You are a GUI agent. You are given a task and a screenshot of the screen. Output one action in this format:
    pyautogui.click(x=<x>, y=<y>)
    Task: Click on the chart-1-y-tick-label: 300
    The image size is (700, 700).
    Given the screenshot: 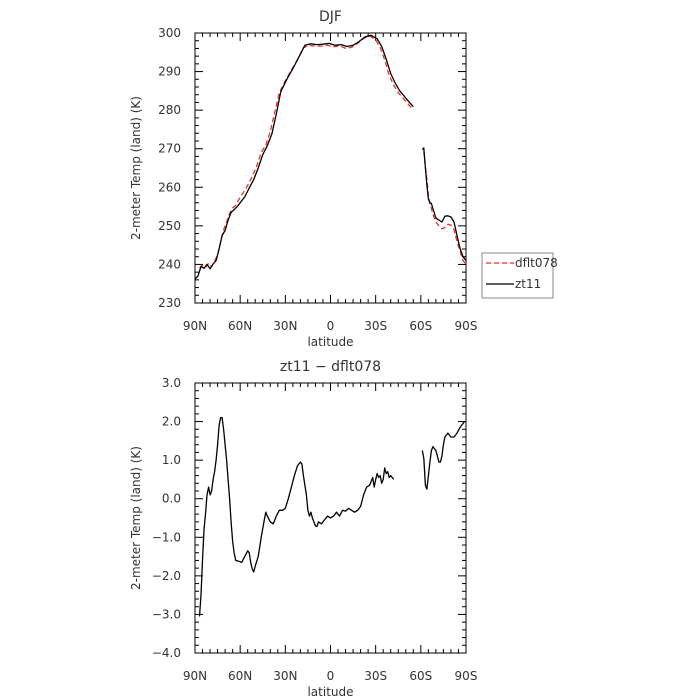 What is the action you would take?
    pyautogui.click(x=169, y=33)
    